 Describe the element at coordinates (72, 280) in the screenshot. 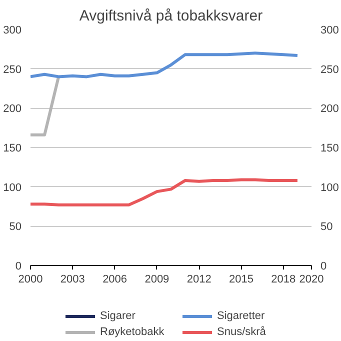

I see `x-tick-label: 2003` at that location.